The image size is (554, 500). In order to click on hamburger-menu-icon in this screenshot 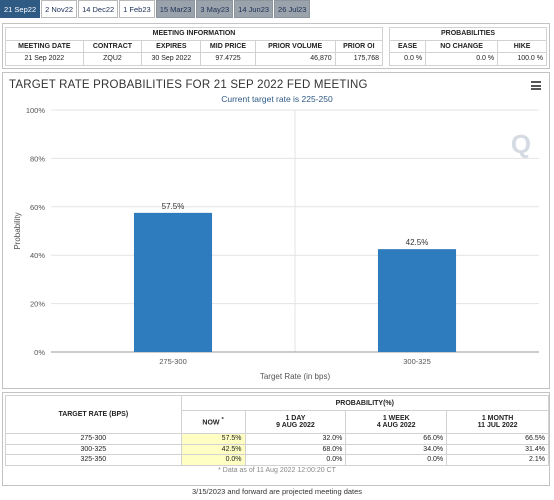, I will do `click(536, 85)`.